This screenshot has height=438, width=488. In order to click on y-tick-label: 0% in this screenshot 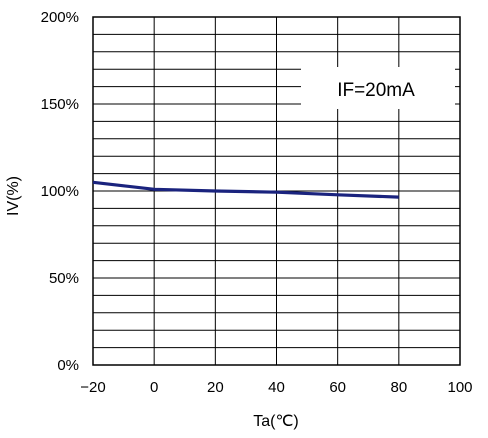, I will do `click(68, 365)`.